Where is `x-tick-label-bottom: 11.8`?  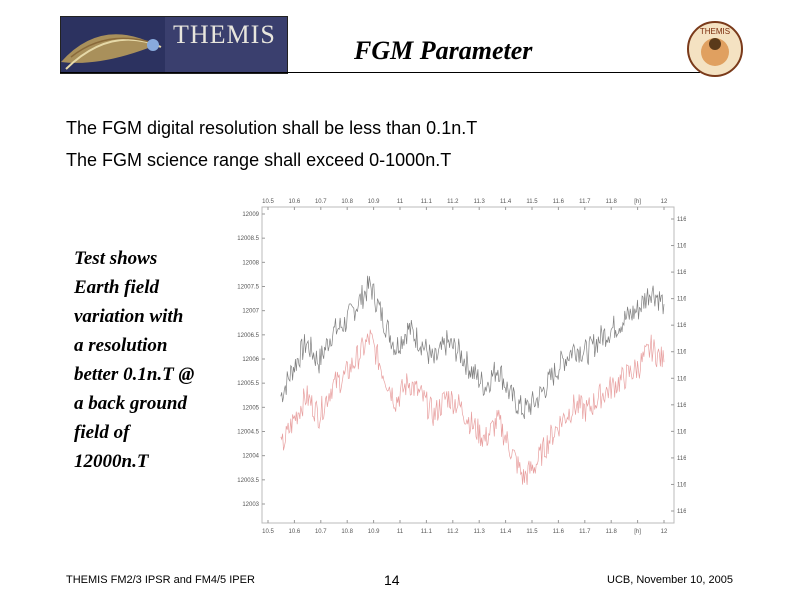 x-tick-label-bottom: 11.8 is located at coordinates (612, 532).